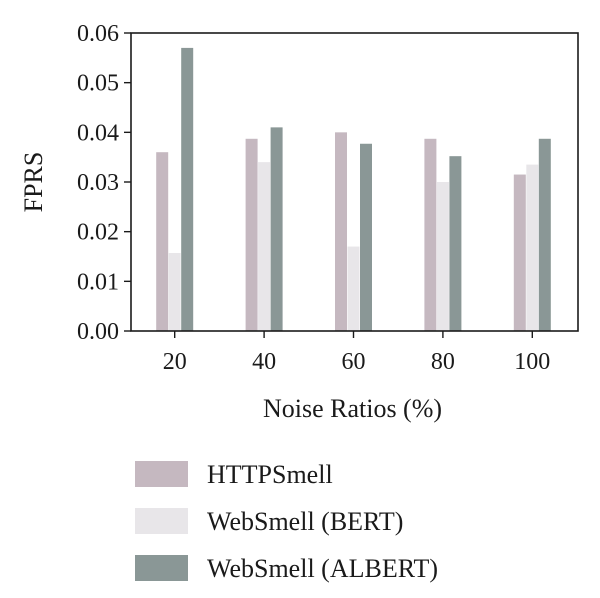  I want to click on y-tick-label: 0.02, so click(98, 233).